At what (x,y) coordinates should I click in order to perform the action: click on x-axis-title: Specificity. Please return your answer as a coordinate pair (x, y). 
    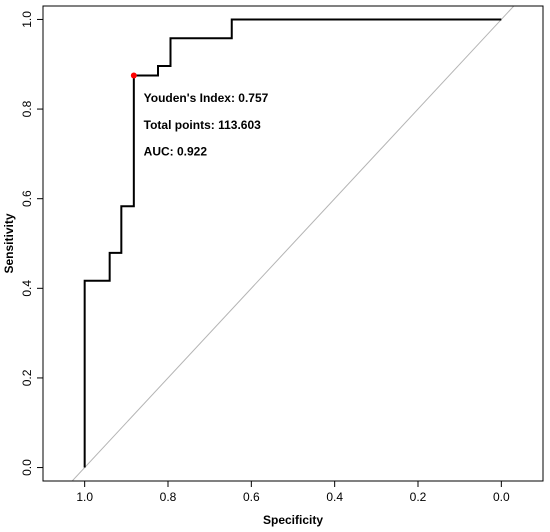
    Looking at the image, I should click on (293, 520).